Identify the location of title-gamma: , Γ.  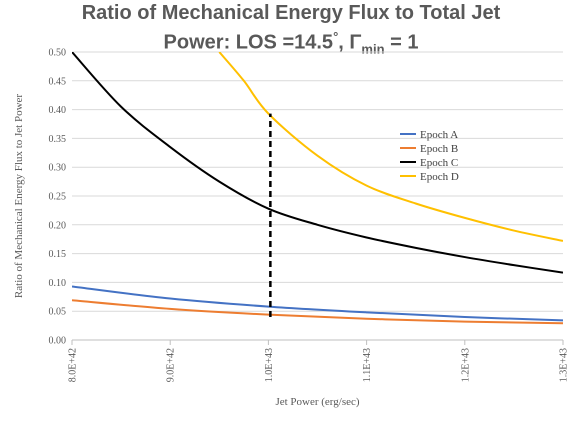
(350, 42).